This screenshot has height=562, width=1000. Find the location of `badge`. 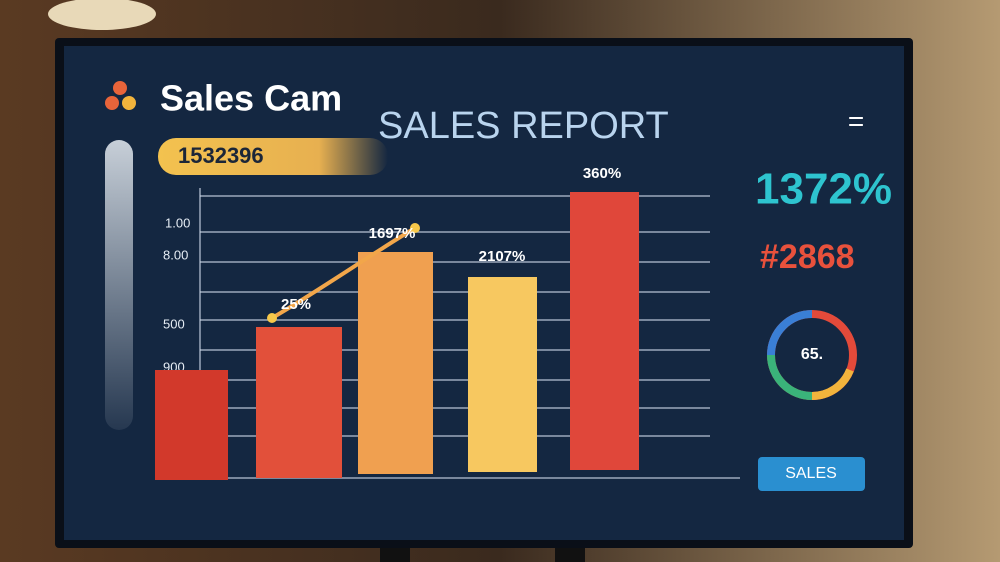

badge is located at coordinates (273, 156).